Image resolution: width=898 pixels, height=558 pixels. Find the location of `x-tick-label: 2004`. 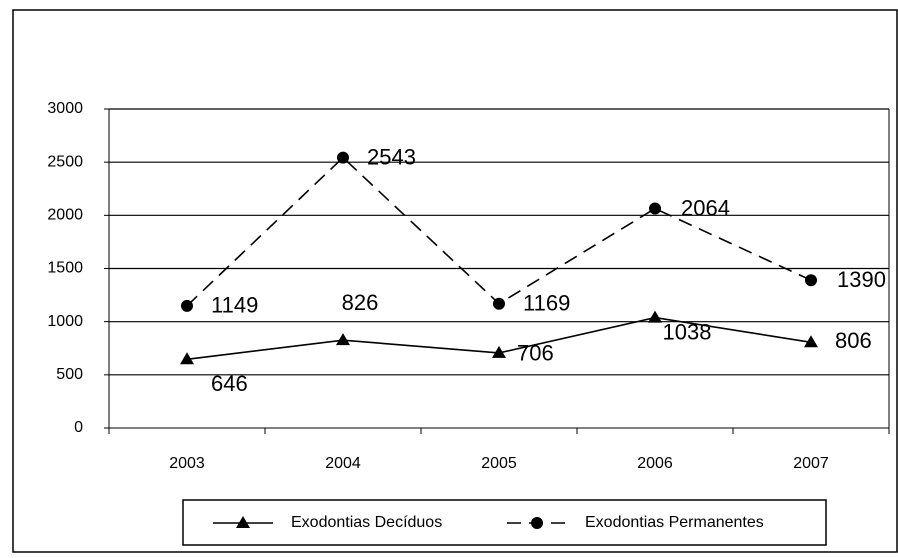

x-tick-label: 2004 is located at coordinates (343, 463).